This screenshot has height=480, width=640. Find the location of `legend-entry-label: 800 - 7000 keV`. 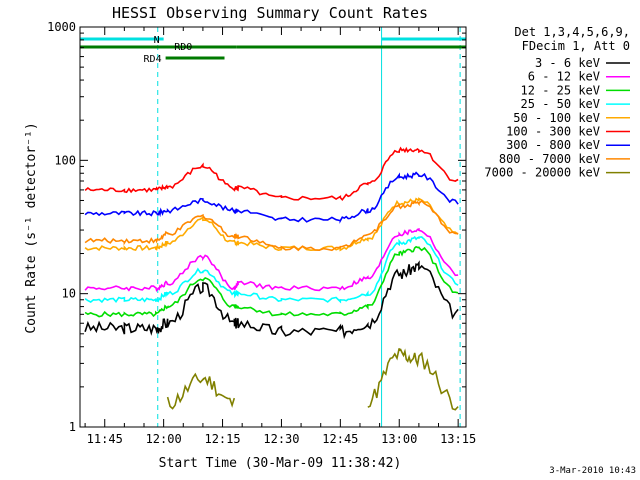

legend-entry-label: 800 - 7000 keV is located at coordinates (549, 159).